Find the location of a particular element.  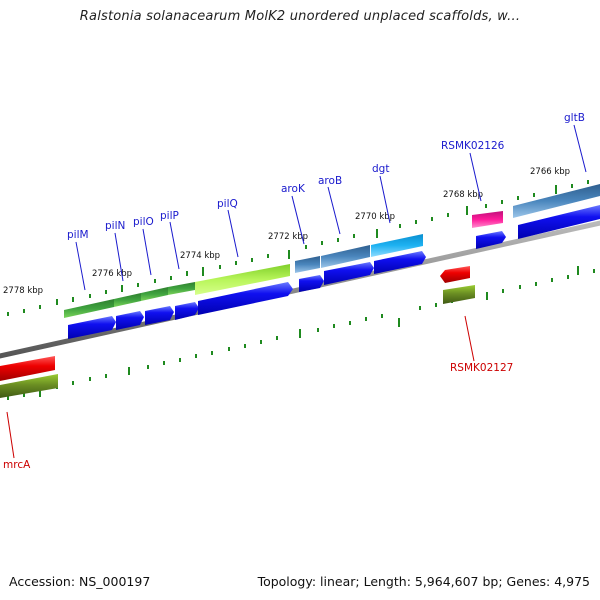

gene-bar-gltB is located at coordinates (556, 201).